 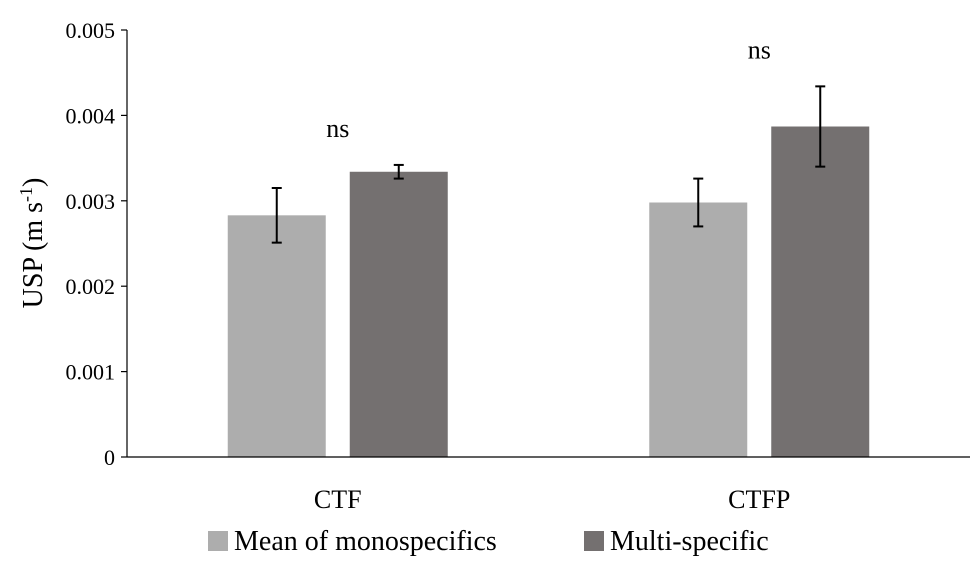 I want to click on y-tick-label: 0.005, so click(x=91, y=30).